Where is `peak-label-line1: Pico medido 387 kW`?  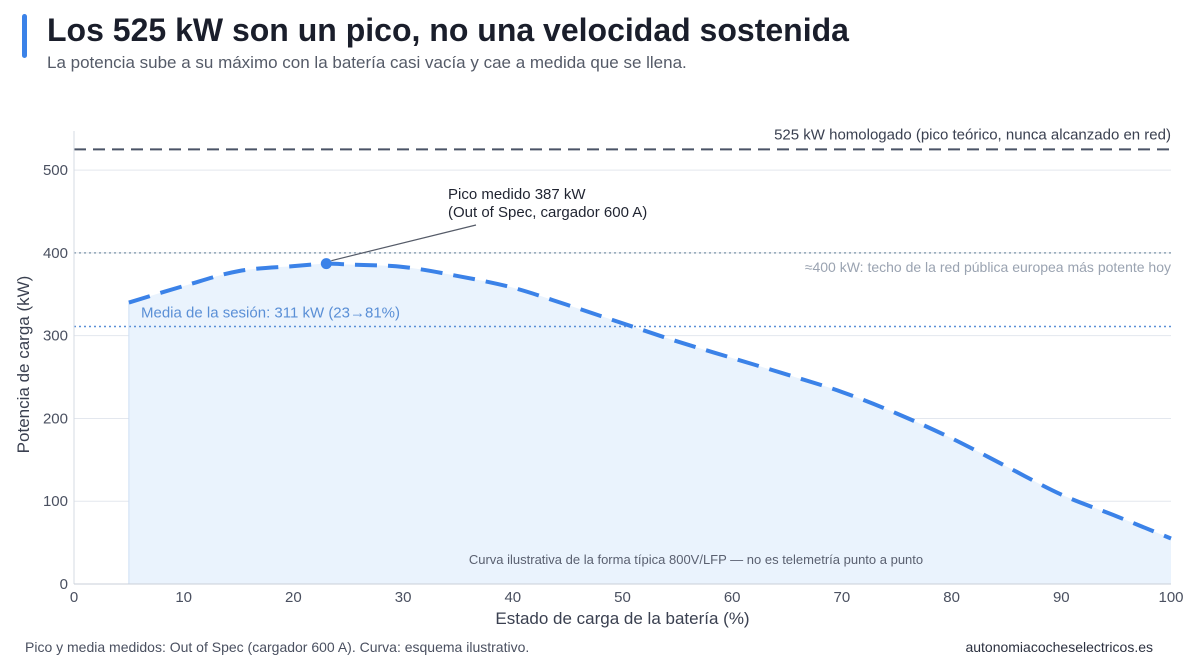 peak-label-line1: Pico medido 387 kW is located at coordinates (517, 194).